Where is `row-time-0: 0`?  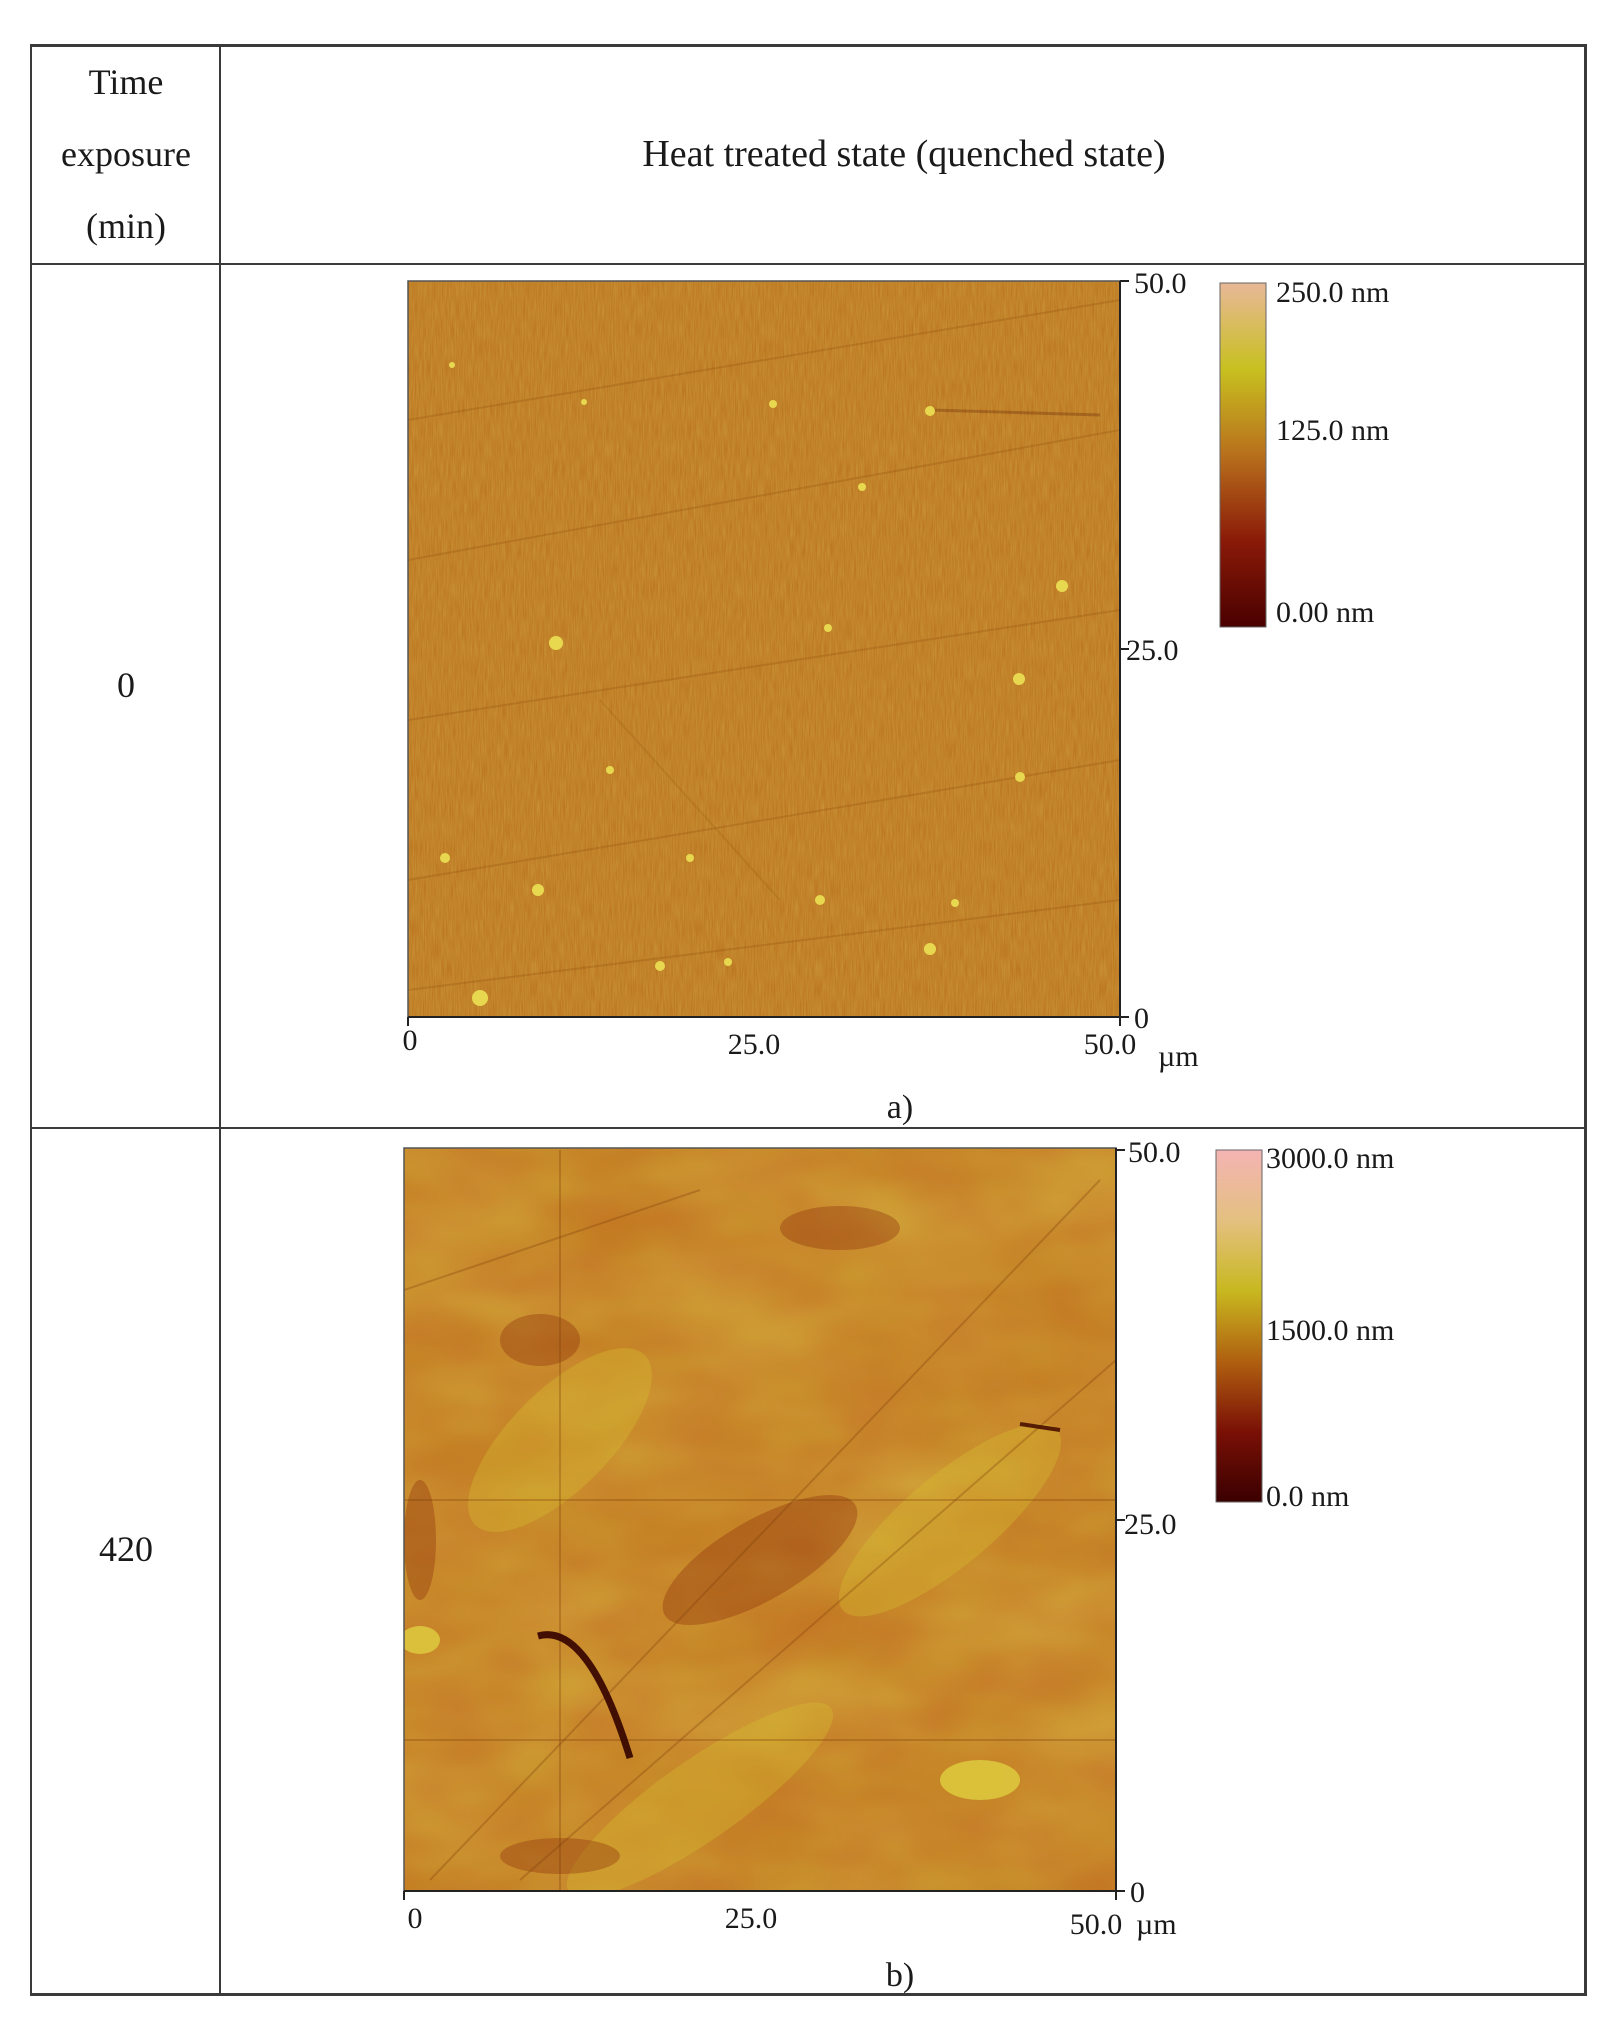
row-time-0: 0 is located at coordinates (126, 685).